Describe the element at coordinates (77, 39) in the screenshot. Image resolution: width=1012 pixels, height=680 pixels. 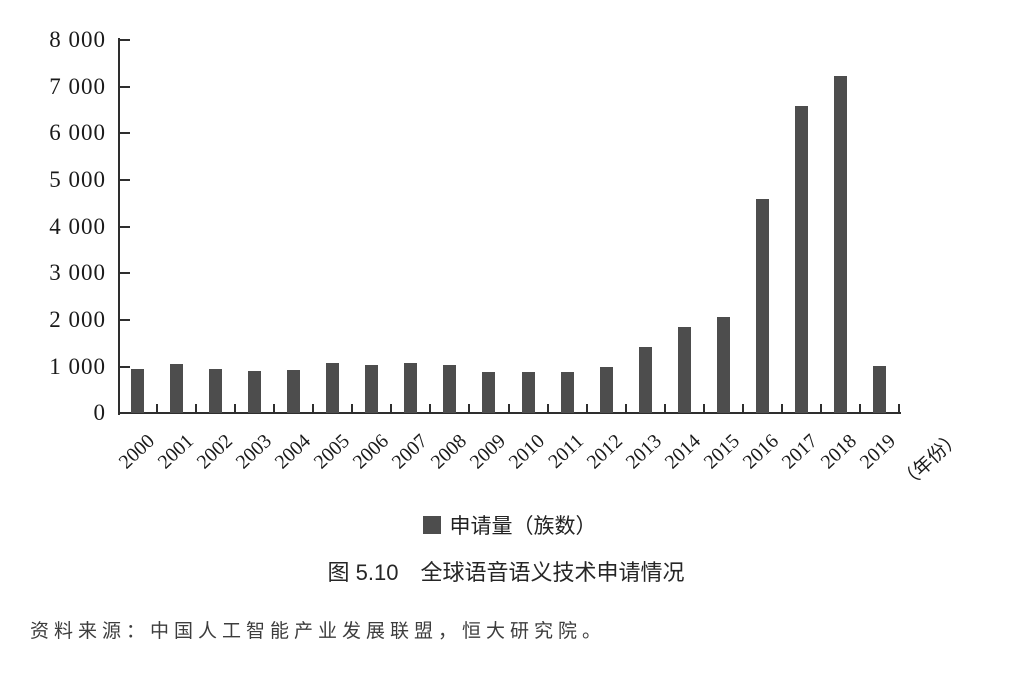
I see `y-tick-label: 8 000` at that location.